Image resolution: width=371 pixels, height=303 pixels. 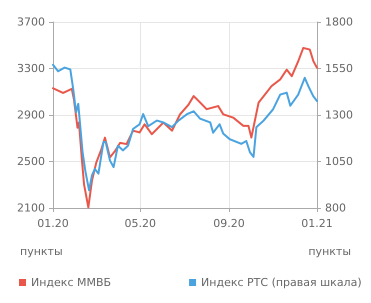 I want to click on y2-tick-label: 1300, so click(x=339, y=115).